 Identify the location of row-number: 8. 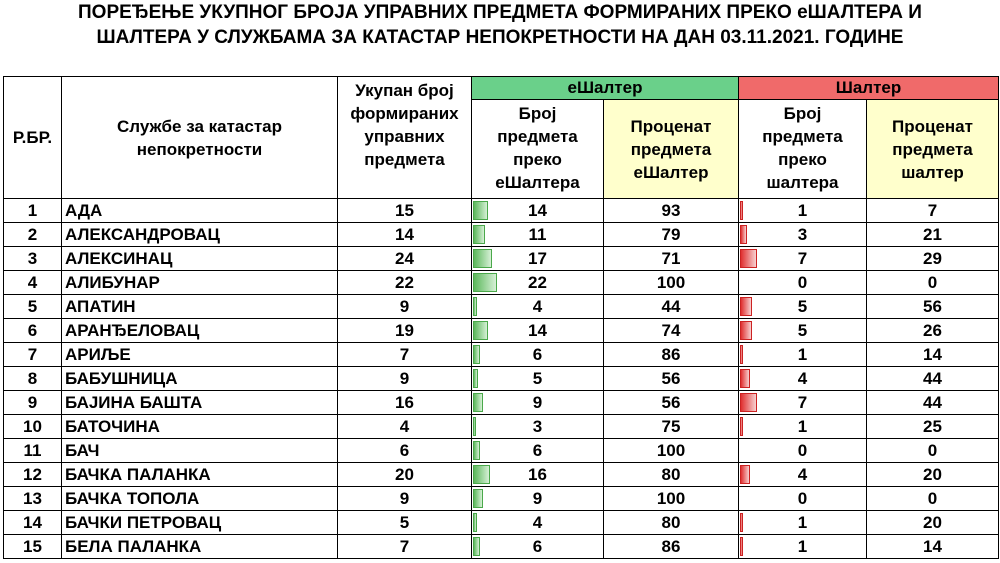
(32, 378).